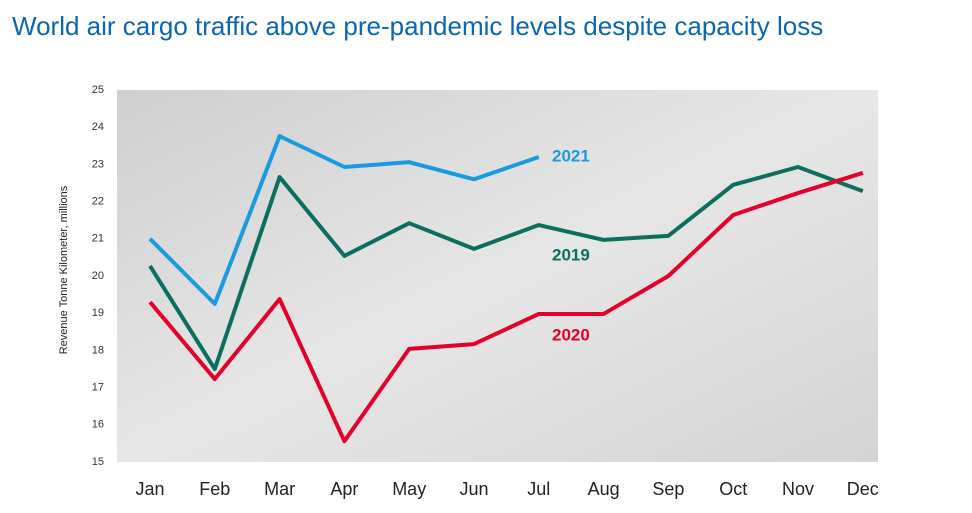 The height and width of the screenshot is (513, 972). Describe the element at coordinates (214, 489) in the screenshot. I see `x-tick-label: Feb` at that location.